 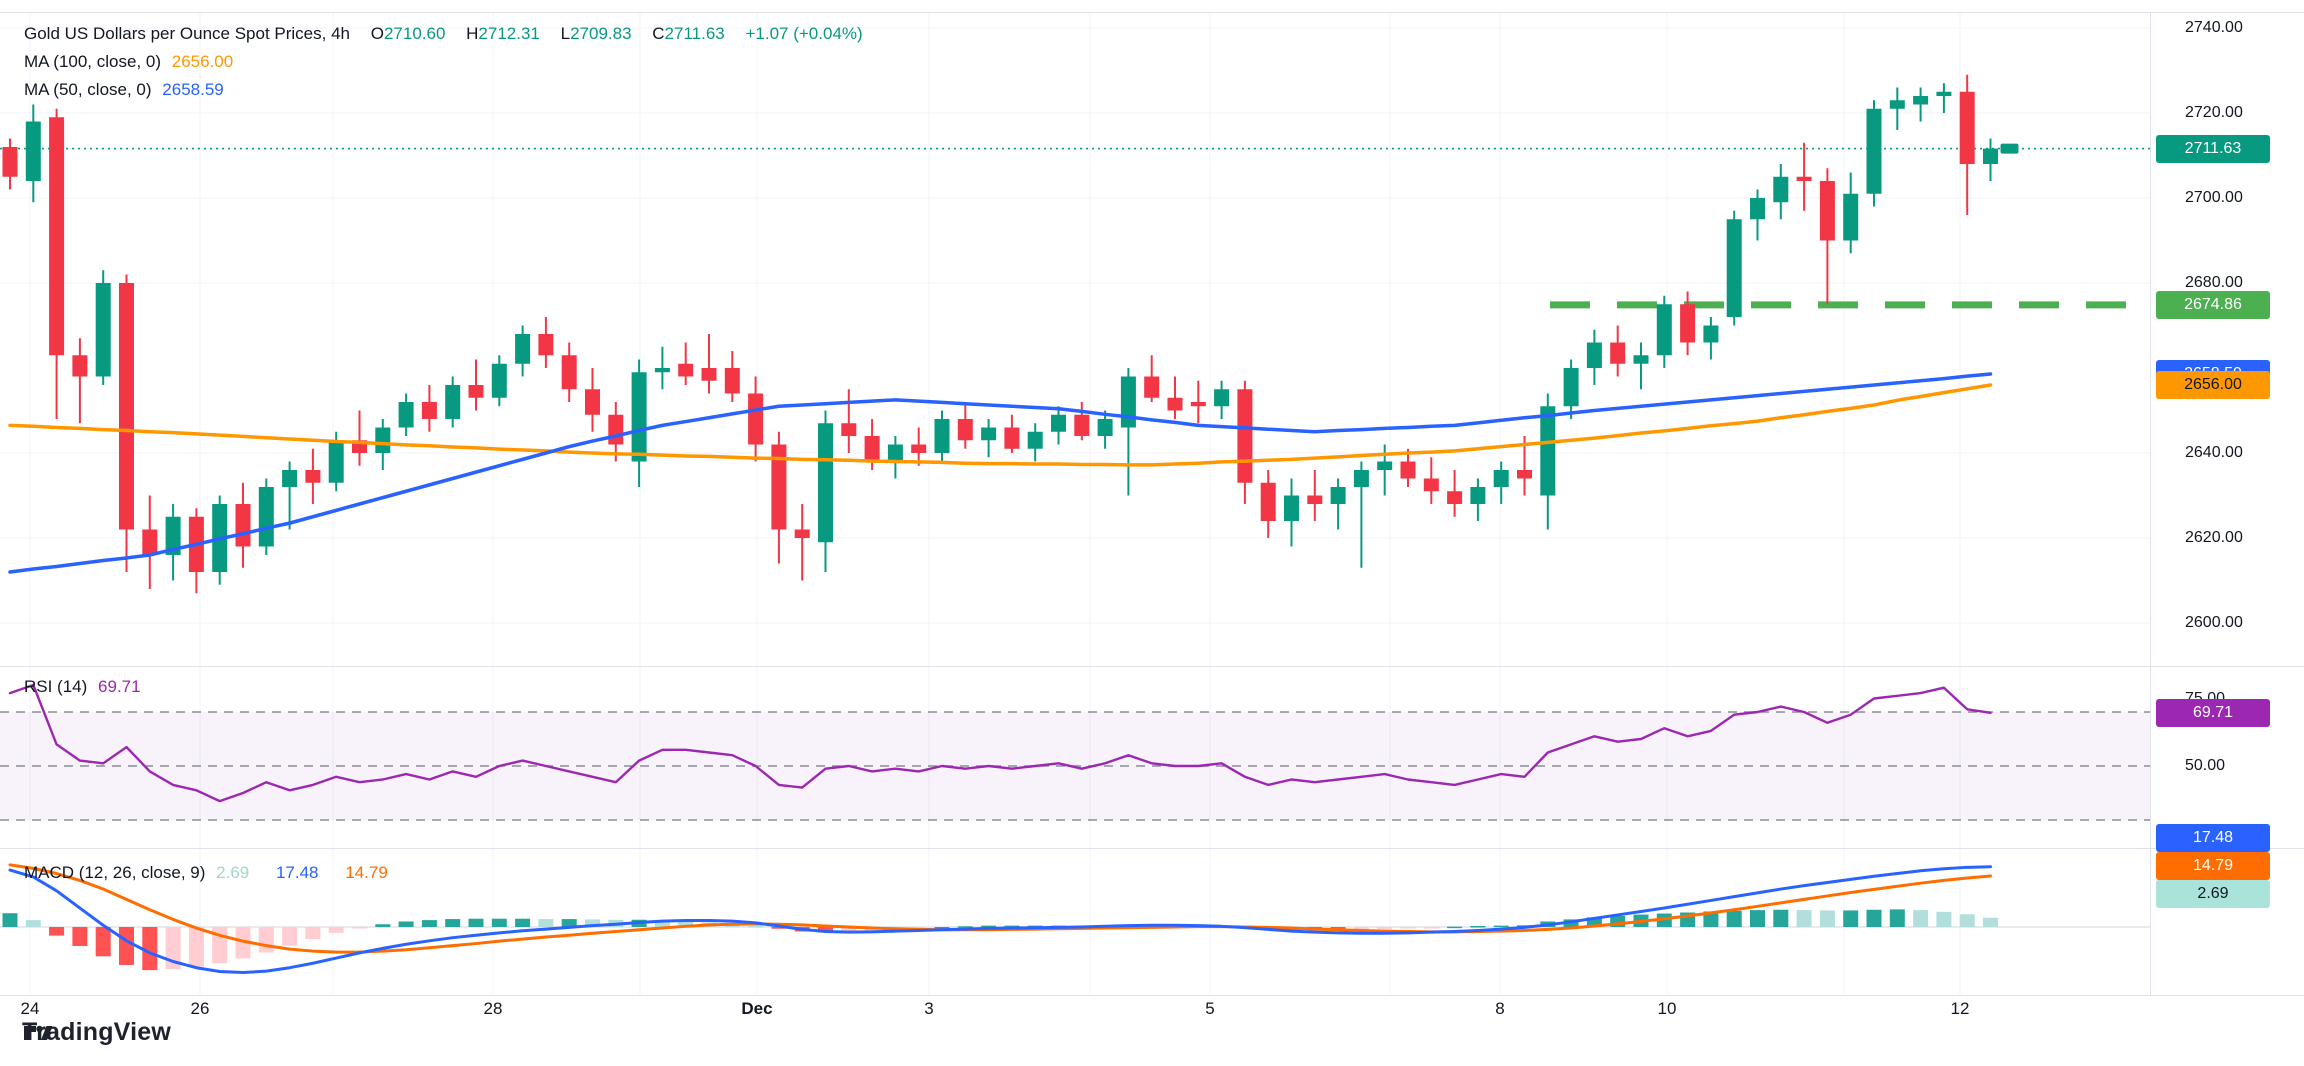 I want to click on time-axis-label: Dec, so click(x=757, y=1008).